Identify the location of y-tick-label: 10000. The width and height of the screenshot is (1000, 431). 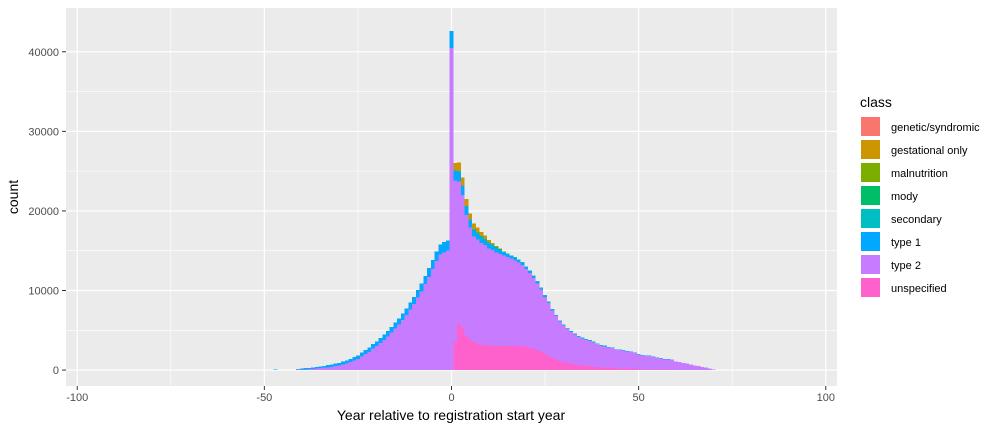
(43, 292).